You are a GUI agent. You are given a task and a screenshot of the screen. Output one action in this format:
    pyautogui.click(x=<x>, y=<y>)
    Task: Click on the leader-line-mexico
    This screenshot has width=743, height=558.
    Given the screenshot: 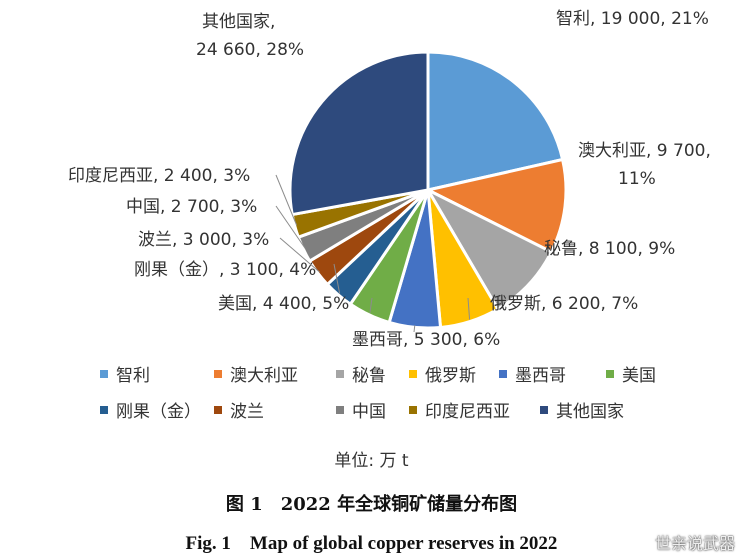 What is the action you would take?
    pyautogui.click(x=414, y=329)
    